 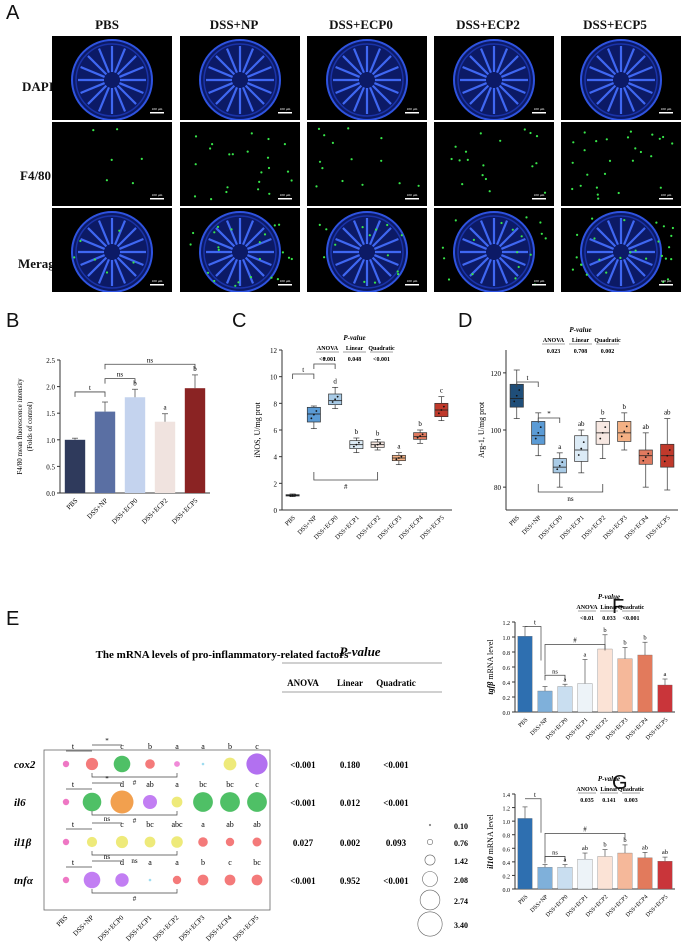 What do you see at coordinates (507, 654) in the screenshot?
I see `y-tick-label: 0.8` at bounding box center [507, 654].